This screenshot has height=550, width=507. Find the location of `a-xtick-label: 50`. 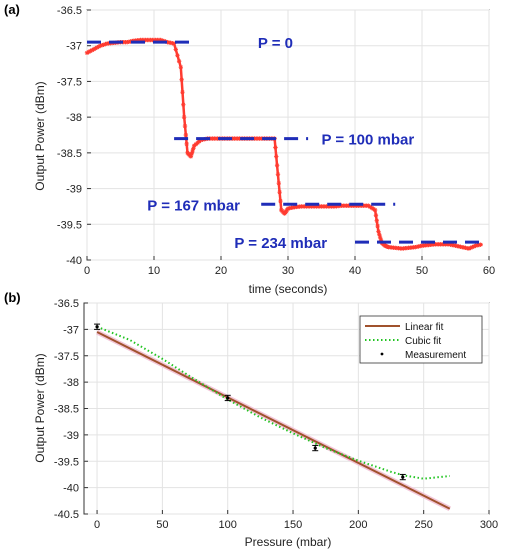

a-xtick-label: 50 is located at coordinates (422, 271).